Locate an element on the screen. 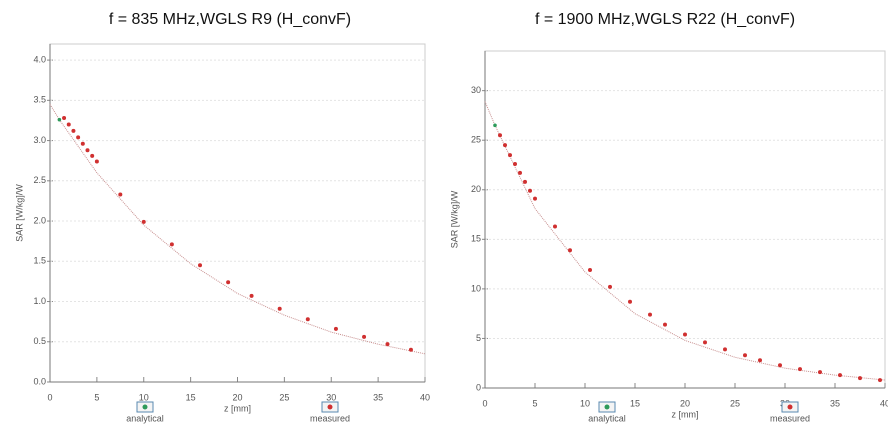  chart-title: f = 1900 MHz,WGLS R22 (H_convF) is located at coordinates (665, 19).